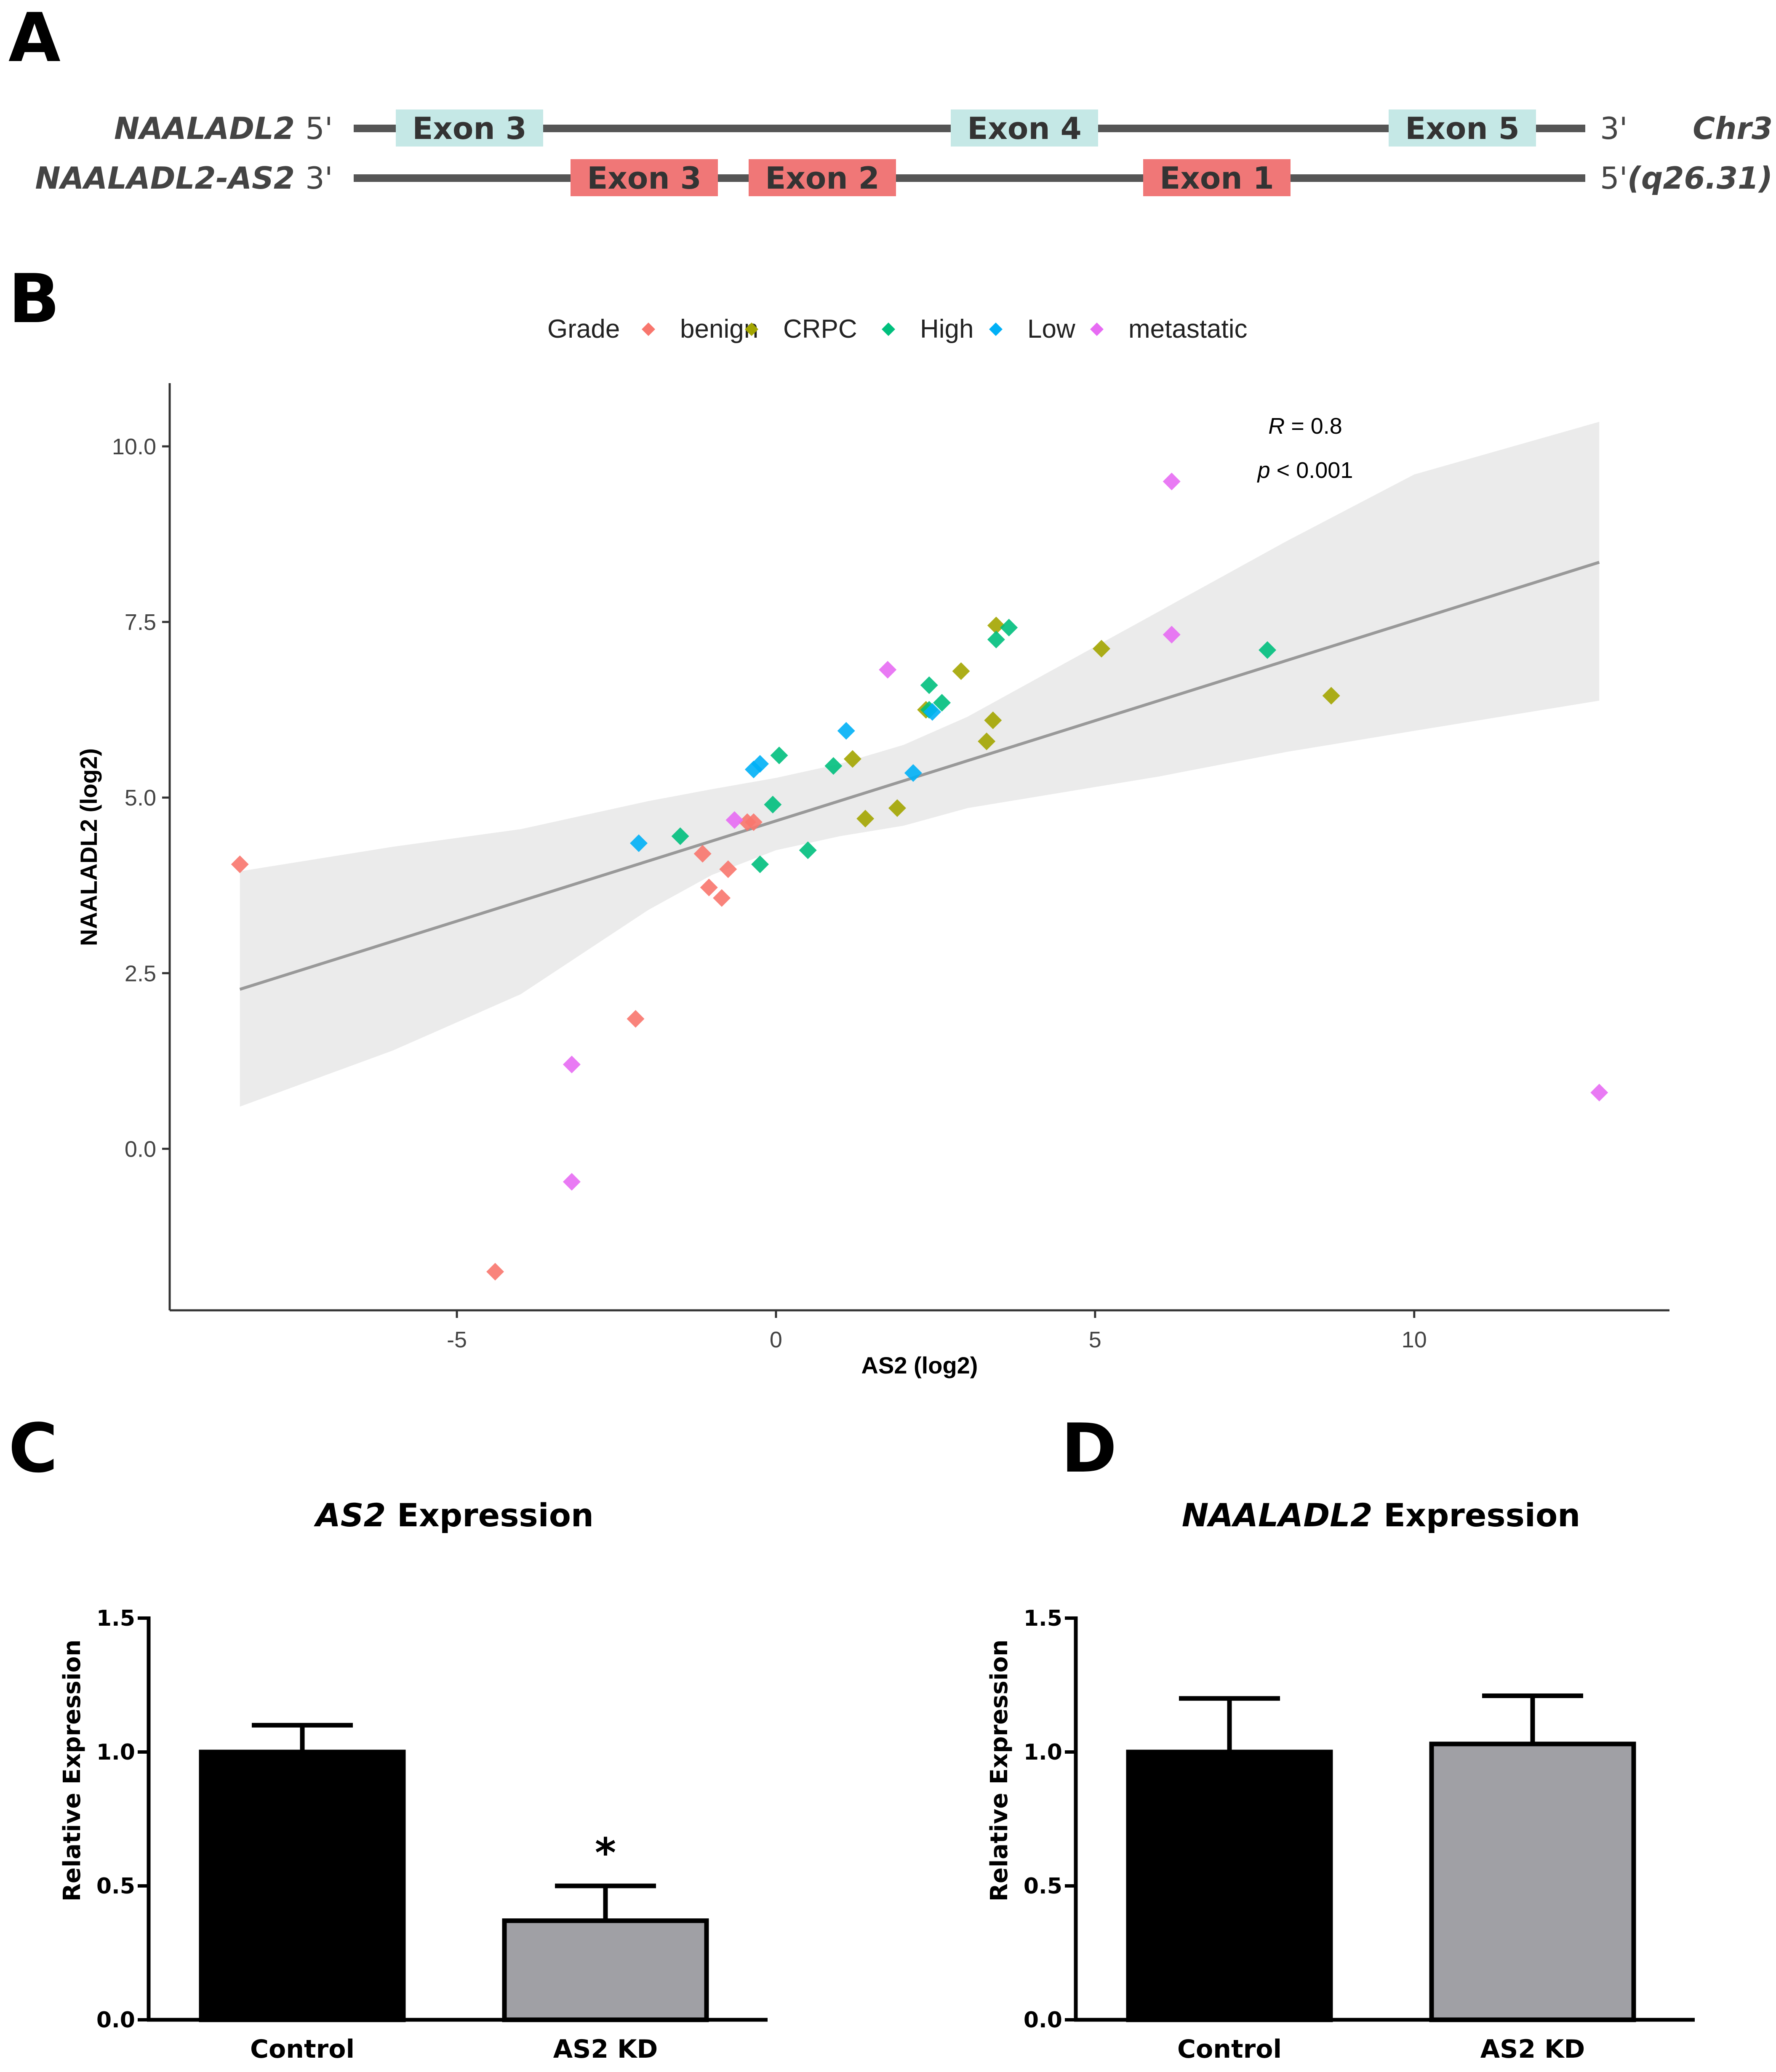 The height and width of the screenshot is (2072, 1776). Describe the element at coordinates (1532, 2049) in the screenshot. I see `chart-d-category-label: AS2 KD` at that location.